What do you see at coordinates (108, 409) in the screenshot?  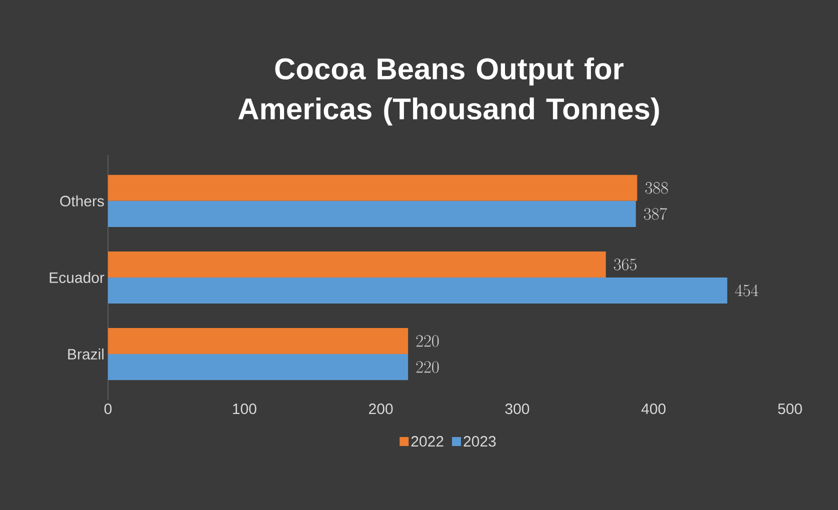 I see `x-tick-label: 0` at bounding box center [108, 409].